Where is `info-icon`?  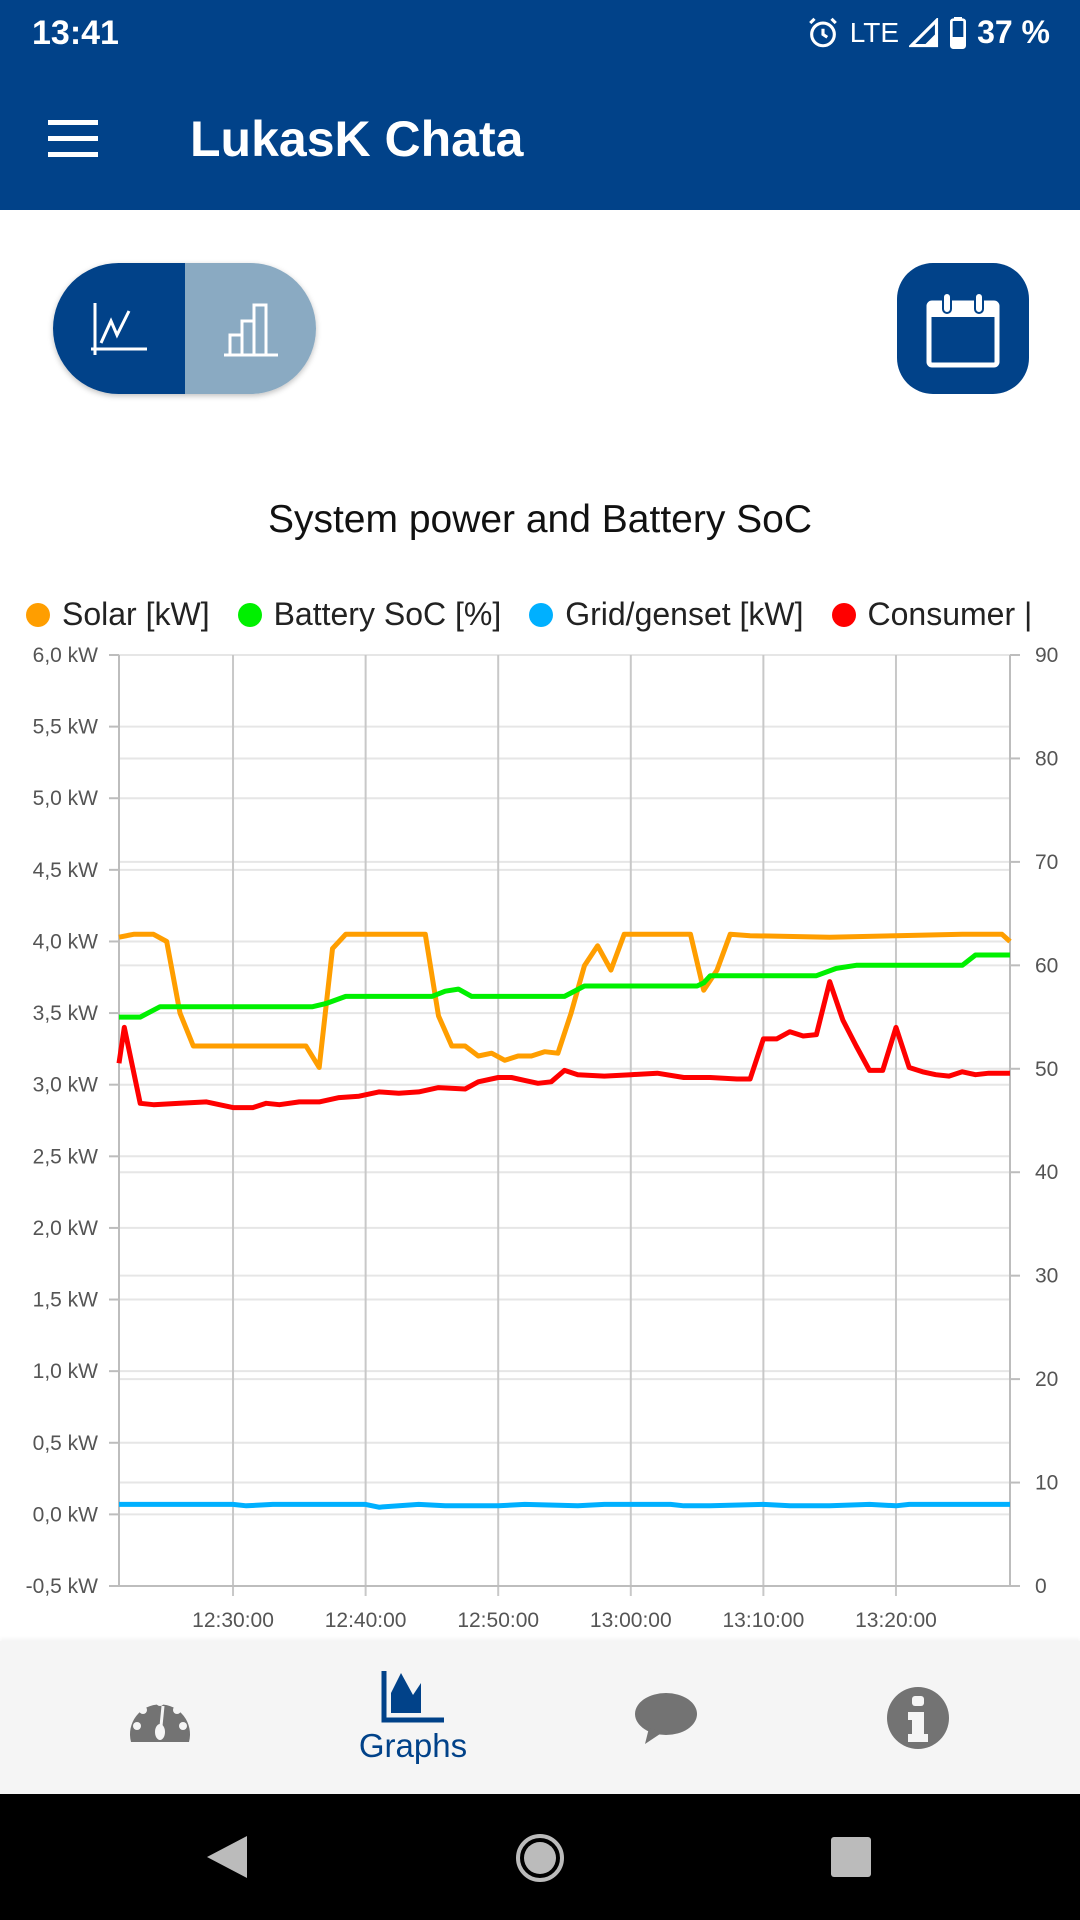
info-icon is located at coordinates (918, 1717).